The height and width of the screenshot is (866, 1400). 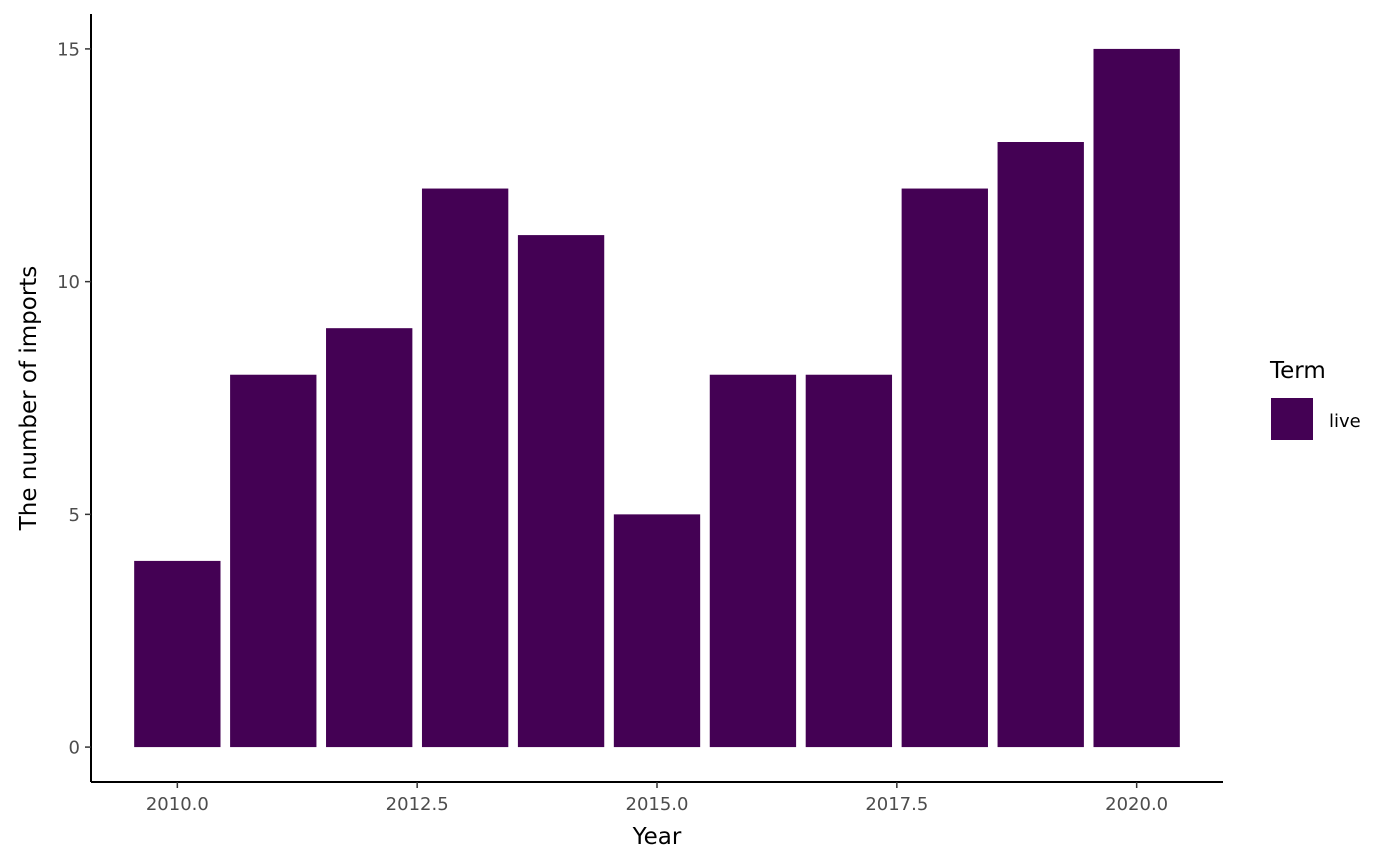 What do you see at coordinates (177, 804) in the screenshot?
I see `x-tick-label: 2010.0` at bounding box center [177, 804].